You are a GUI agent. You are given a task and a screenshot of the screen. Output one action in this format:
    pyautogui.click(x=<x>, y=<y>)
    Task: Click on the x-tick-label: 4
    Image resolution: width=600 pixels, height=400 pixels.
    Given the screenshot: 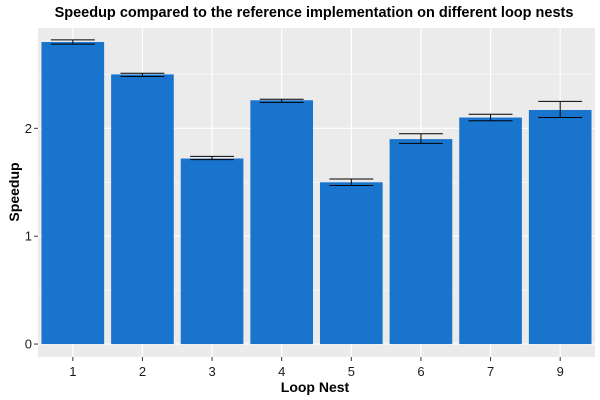 What is the action you would take?
    pyautogui.click(x=281, y=371)
    